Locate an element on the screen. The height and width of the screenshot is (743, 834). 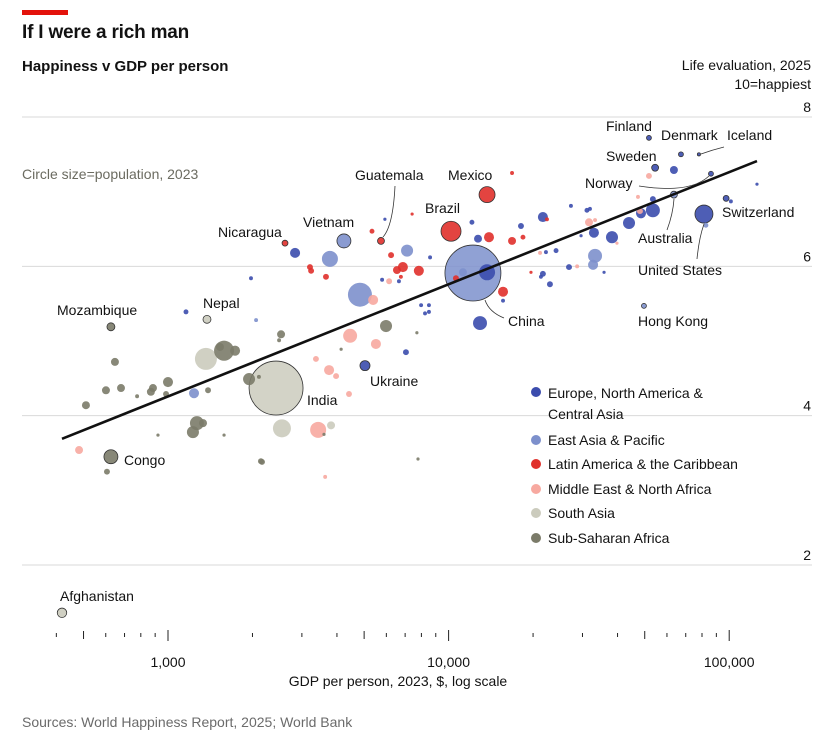
x-axis-ticks is located at coordinates (392, 635).